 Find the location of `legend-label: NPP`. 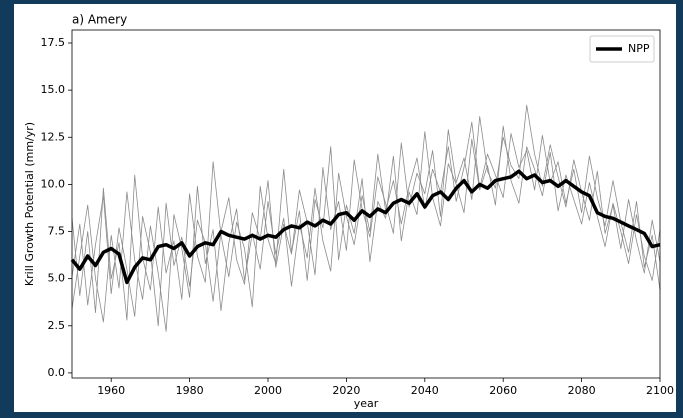

legend-label: NPP is located at coordinates (639, 48).